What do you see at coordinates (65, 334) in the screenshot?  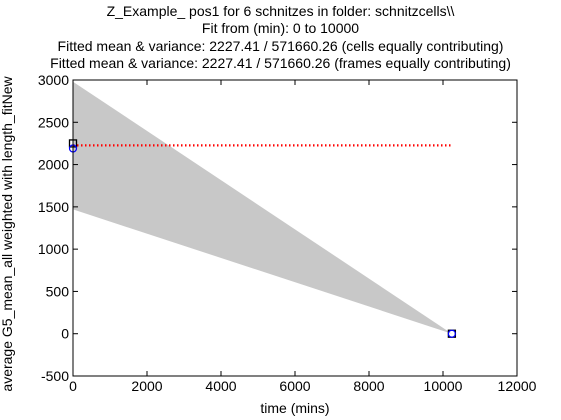 I see `y-tick-label: 0` at bounding box center [65, 334].